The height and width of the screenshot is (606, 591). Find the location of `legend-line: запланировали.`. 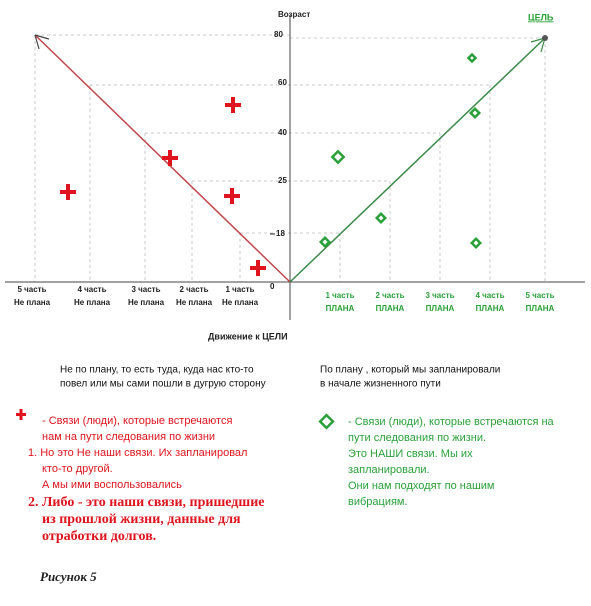

legend-line: запланировали. is located at coordinates (389, 470).